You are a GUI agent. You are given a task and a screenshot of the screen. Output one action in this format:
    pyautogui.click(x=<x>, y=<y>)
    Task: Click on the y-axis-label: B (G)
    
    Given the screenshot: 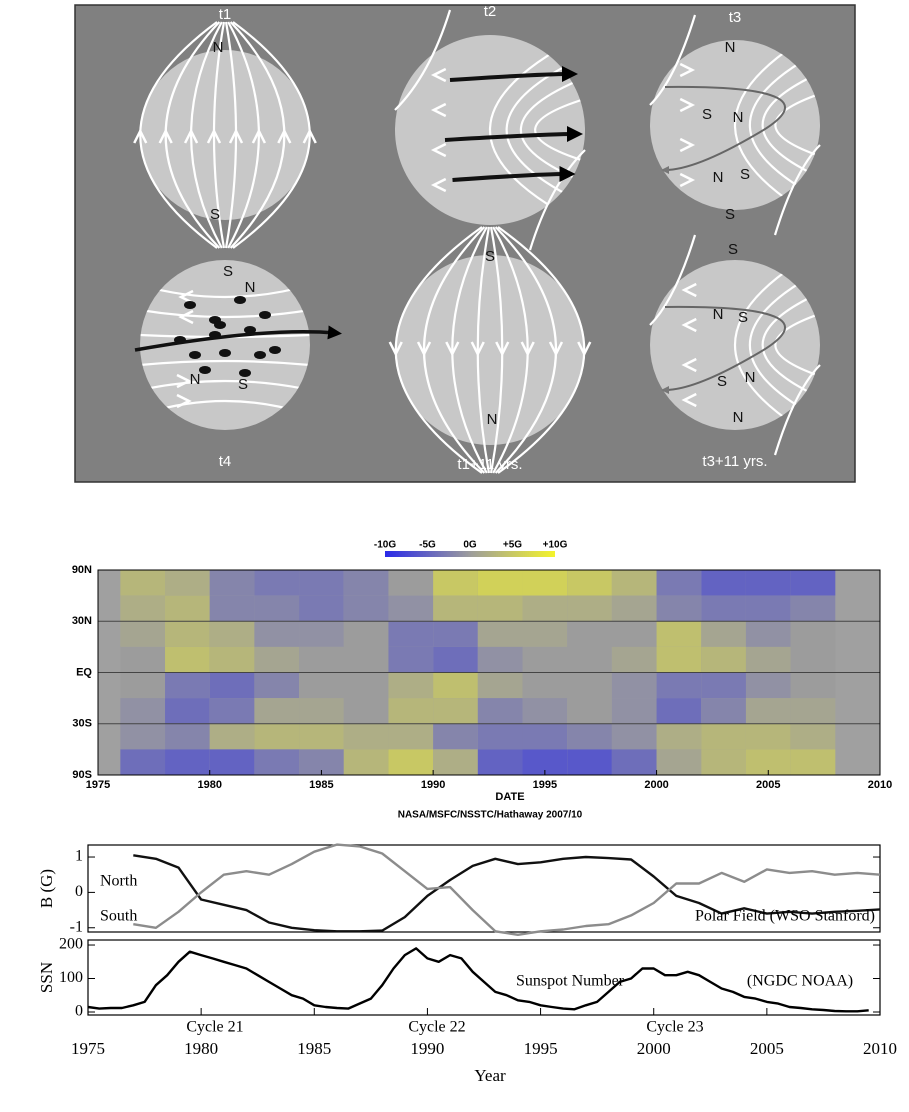 What is the action you would take?
    pyautogui.click(x=46, y=888)
    